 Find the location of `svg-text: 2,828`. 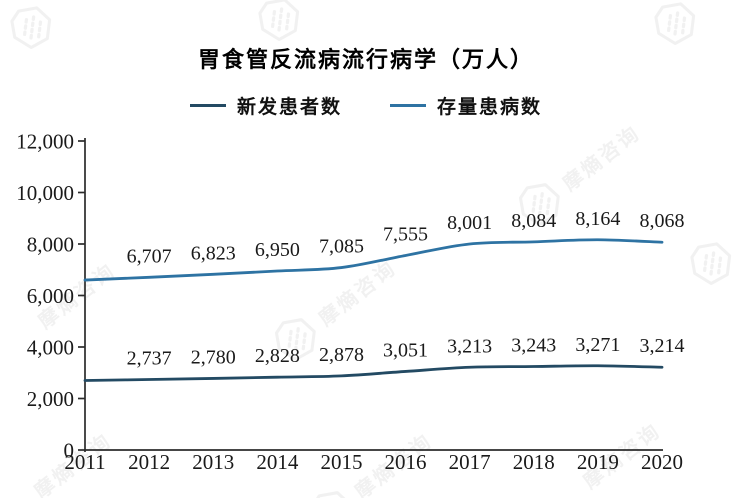

svg-text: 2,828 is located at coordinates (277, 356).